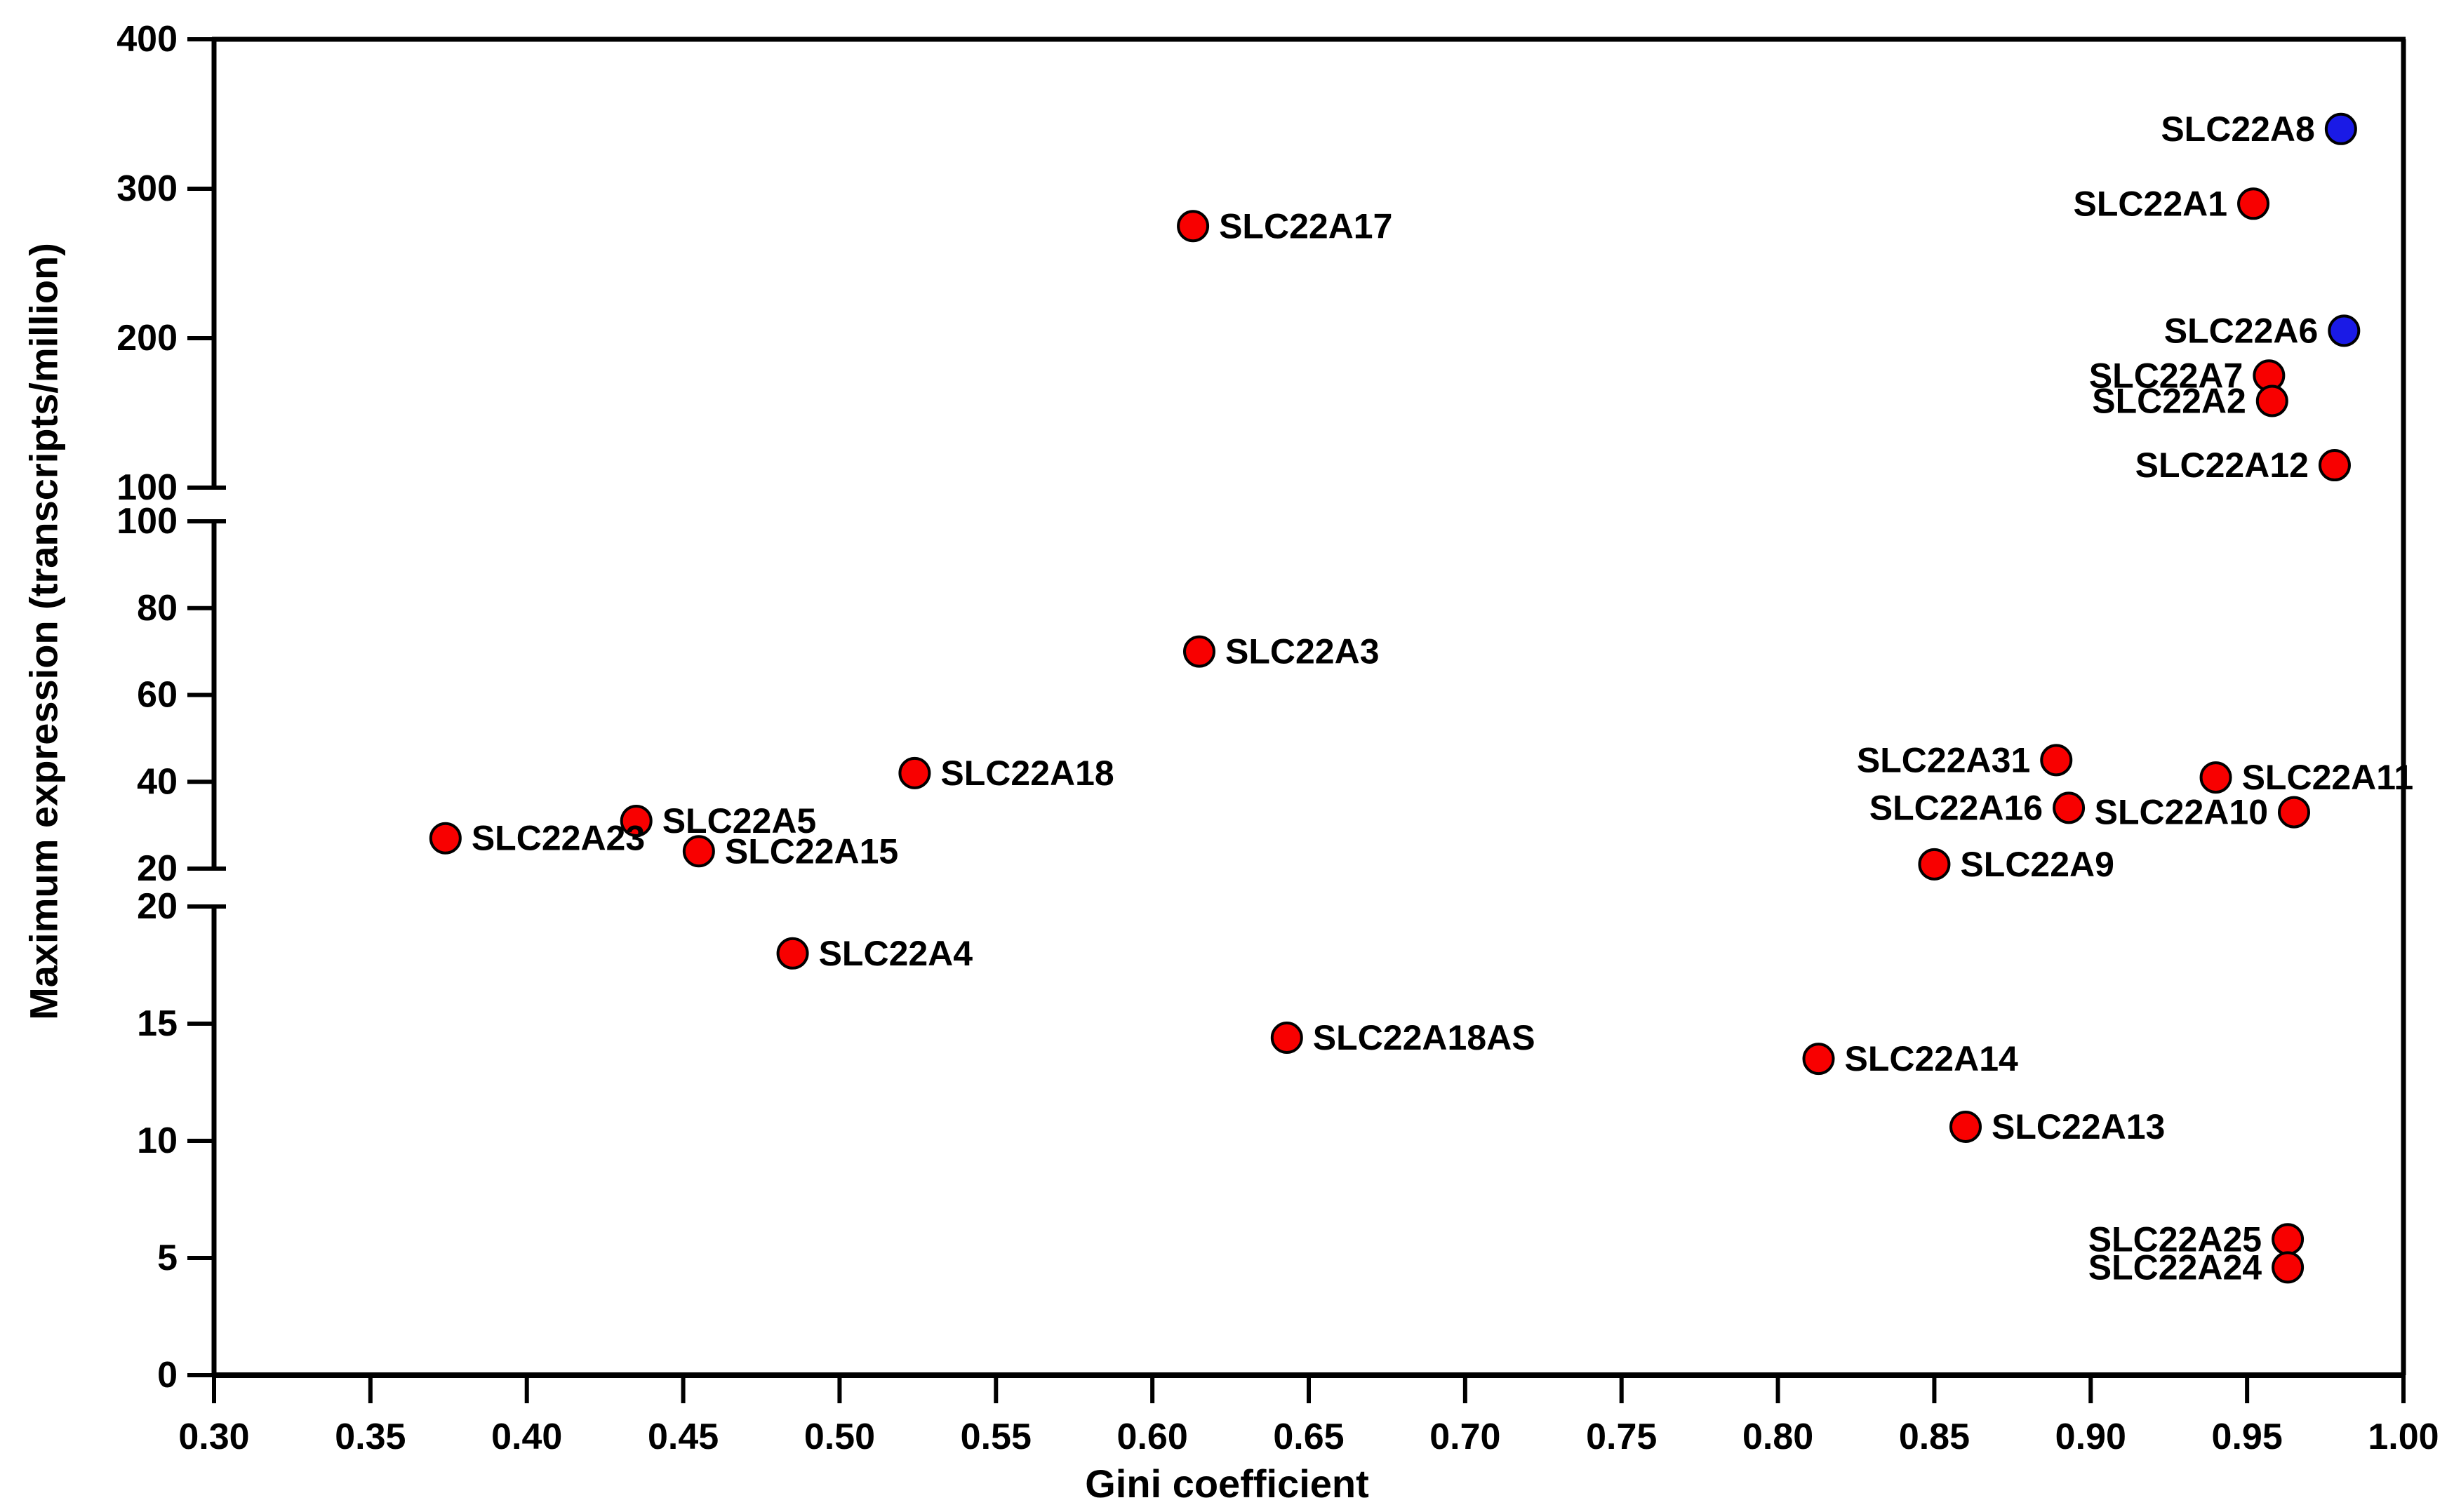  Describe the element at coordinates (1818, 1059) in the screenshot. I see `data-point-SLC22A14` at that location.